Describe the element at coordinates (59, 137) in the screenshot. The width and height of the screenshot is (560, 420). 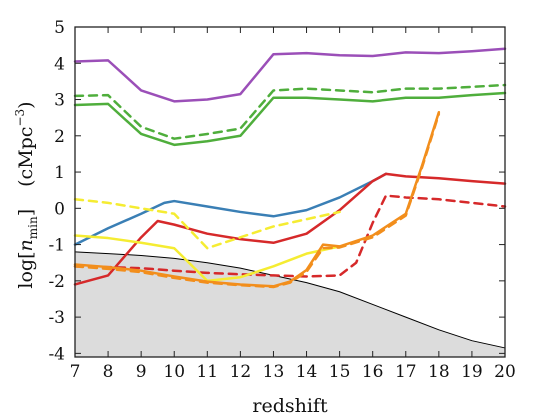
I see `y-tick-label-2: 2` at that location.